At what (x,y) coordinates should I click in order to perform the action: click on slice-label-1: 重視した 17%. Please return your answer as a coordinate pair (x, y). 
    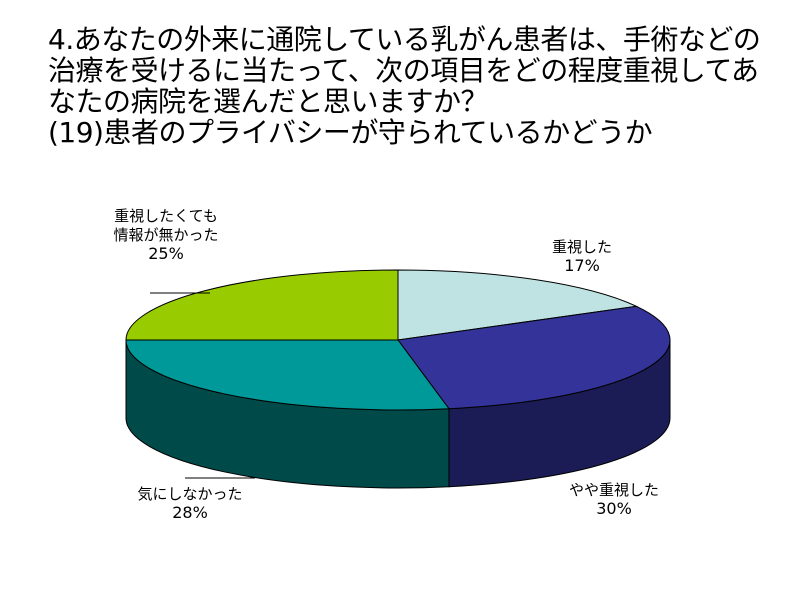
    Looking at the image, I should click on (582, 256).